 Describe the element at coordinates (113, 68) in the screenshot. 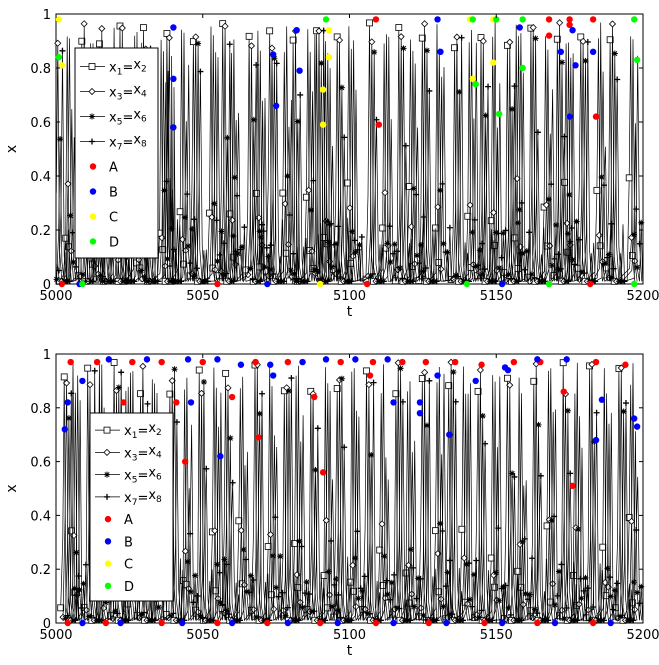

I see `legend-label-part: x` at that location.